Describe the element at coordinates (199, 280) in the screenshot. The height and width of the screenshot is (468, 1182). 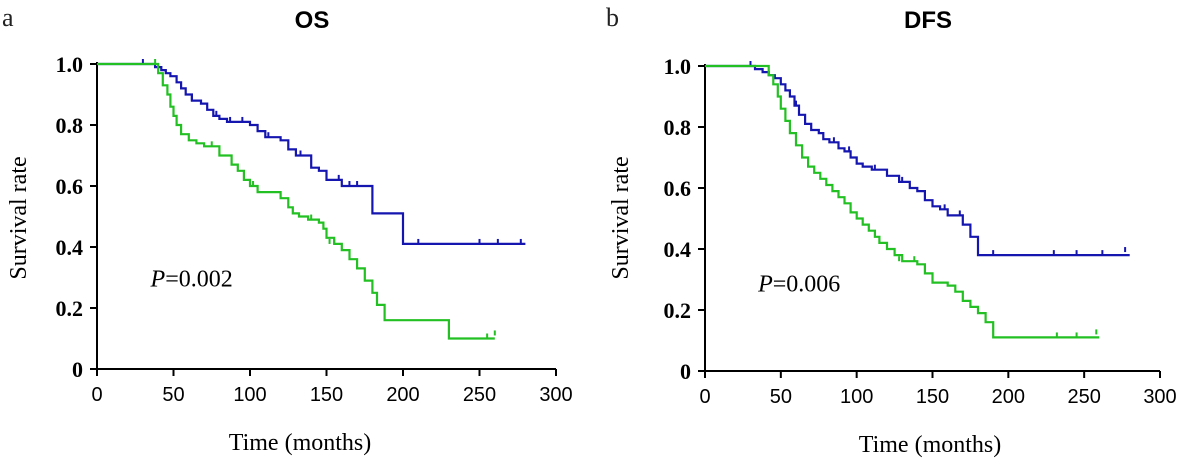
I see `p-value-text: =0.002` at that location.